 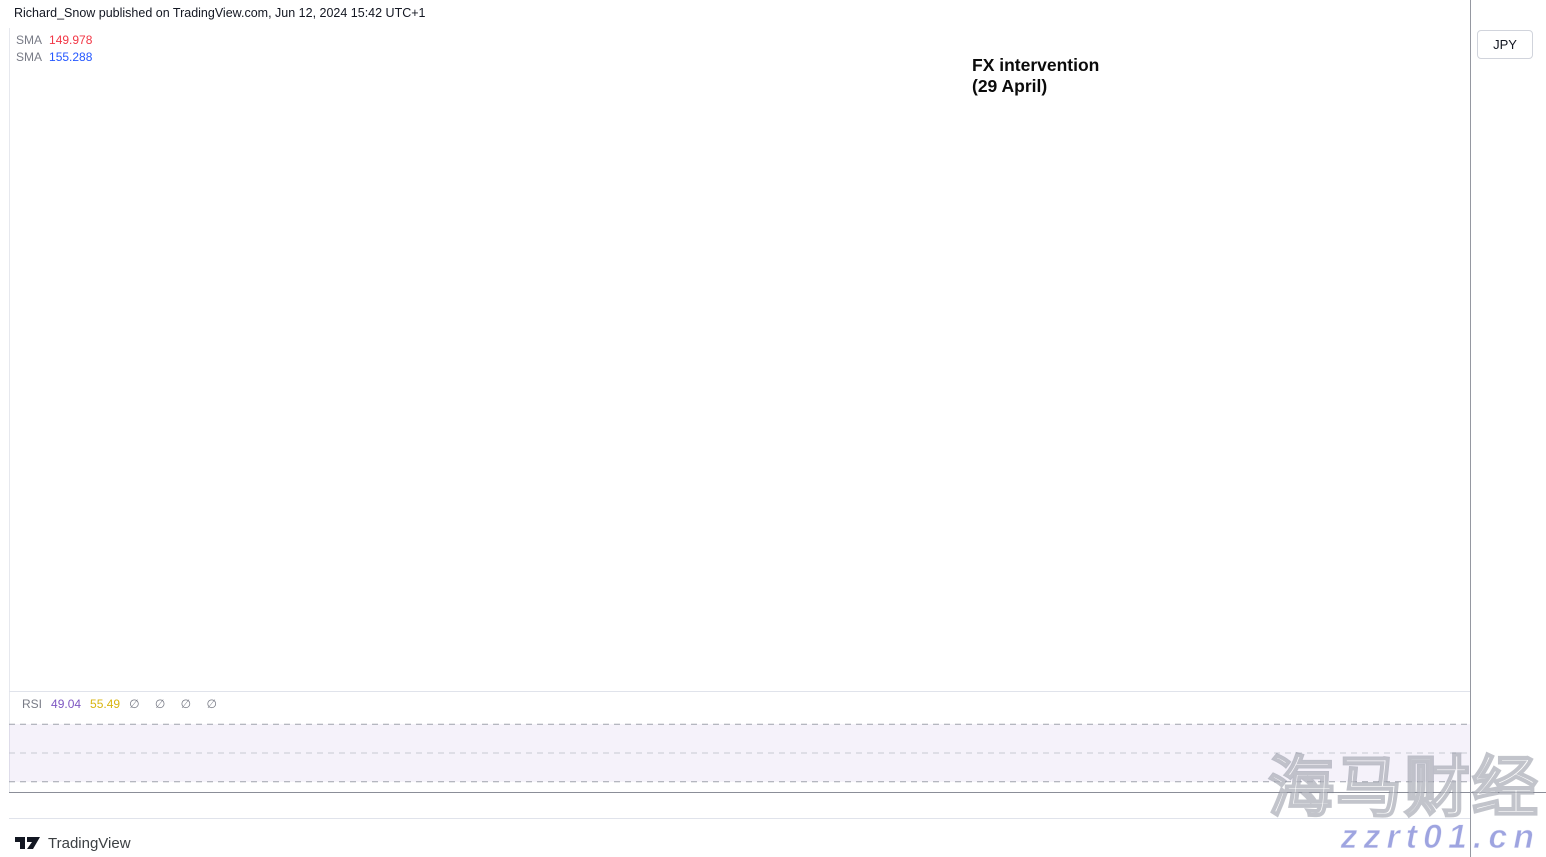 What do you see at coordinates (1505, 44) in the screenshot?
I see `currency-toggle-button: JPY` at bounding box center [1505, 44].